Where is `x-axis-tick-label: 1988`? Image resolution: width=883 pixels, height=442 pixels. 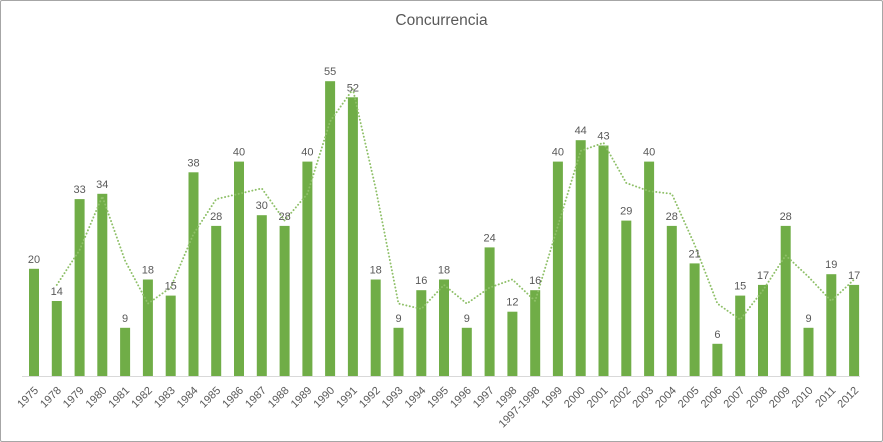
x-axis-tick-label: 1988 is located at coordinates (279, 398).